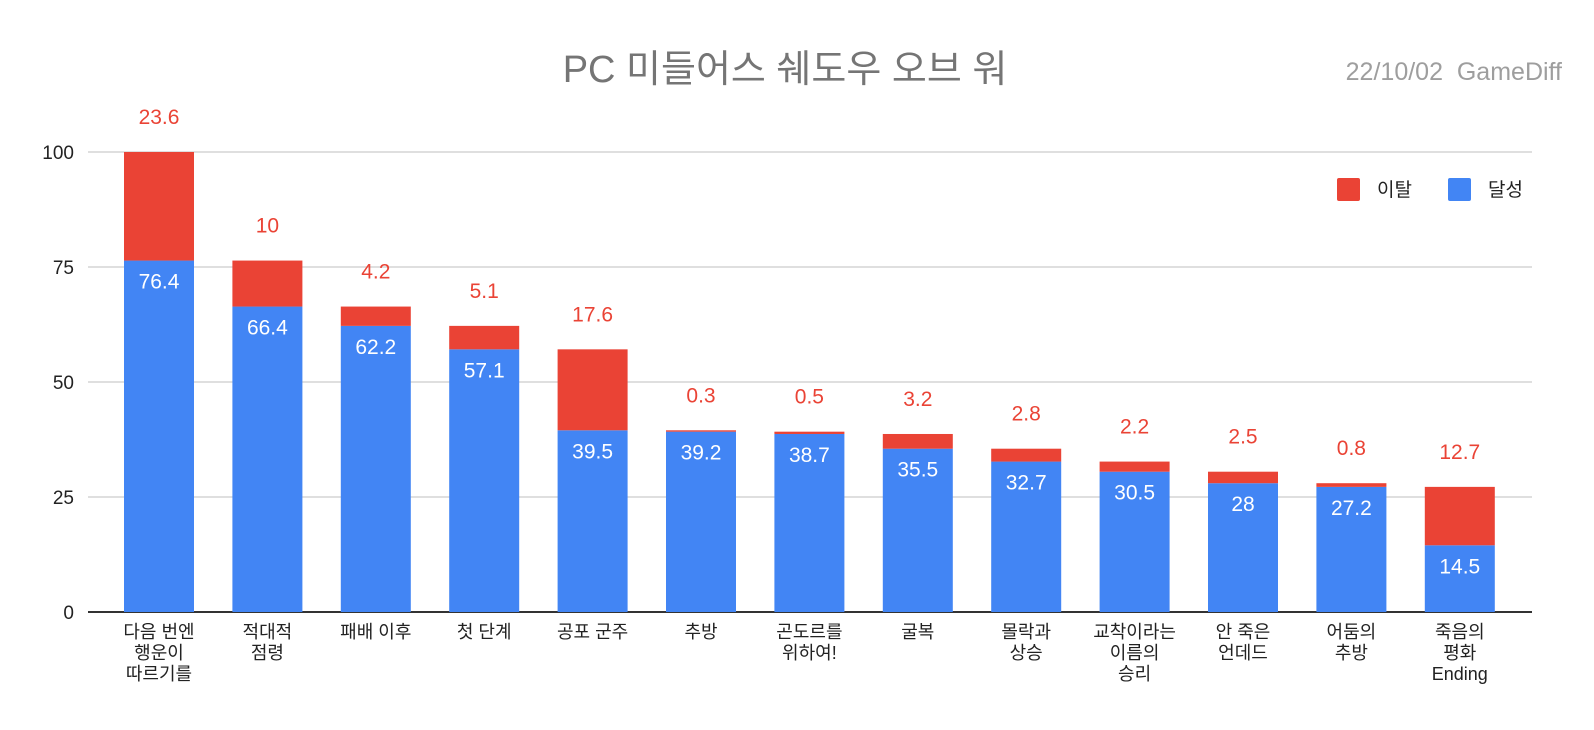 The width and height of the screenshot is (1594, 730). Describe the element at coordinates (484, 291) in the screenshot. I see `data-label-dropped: 5.1` at that location.